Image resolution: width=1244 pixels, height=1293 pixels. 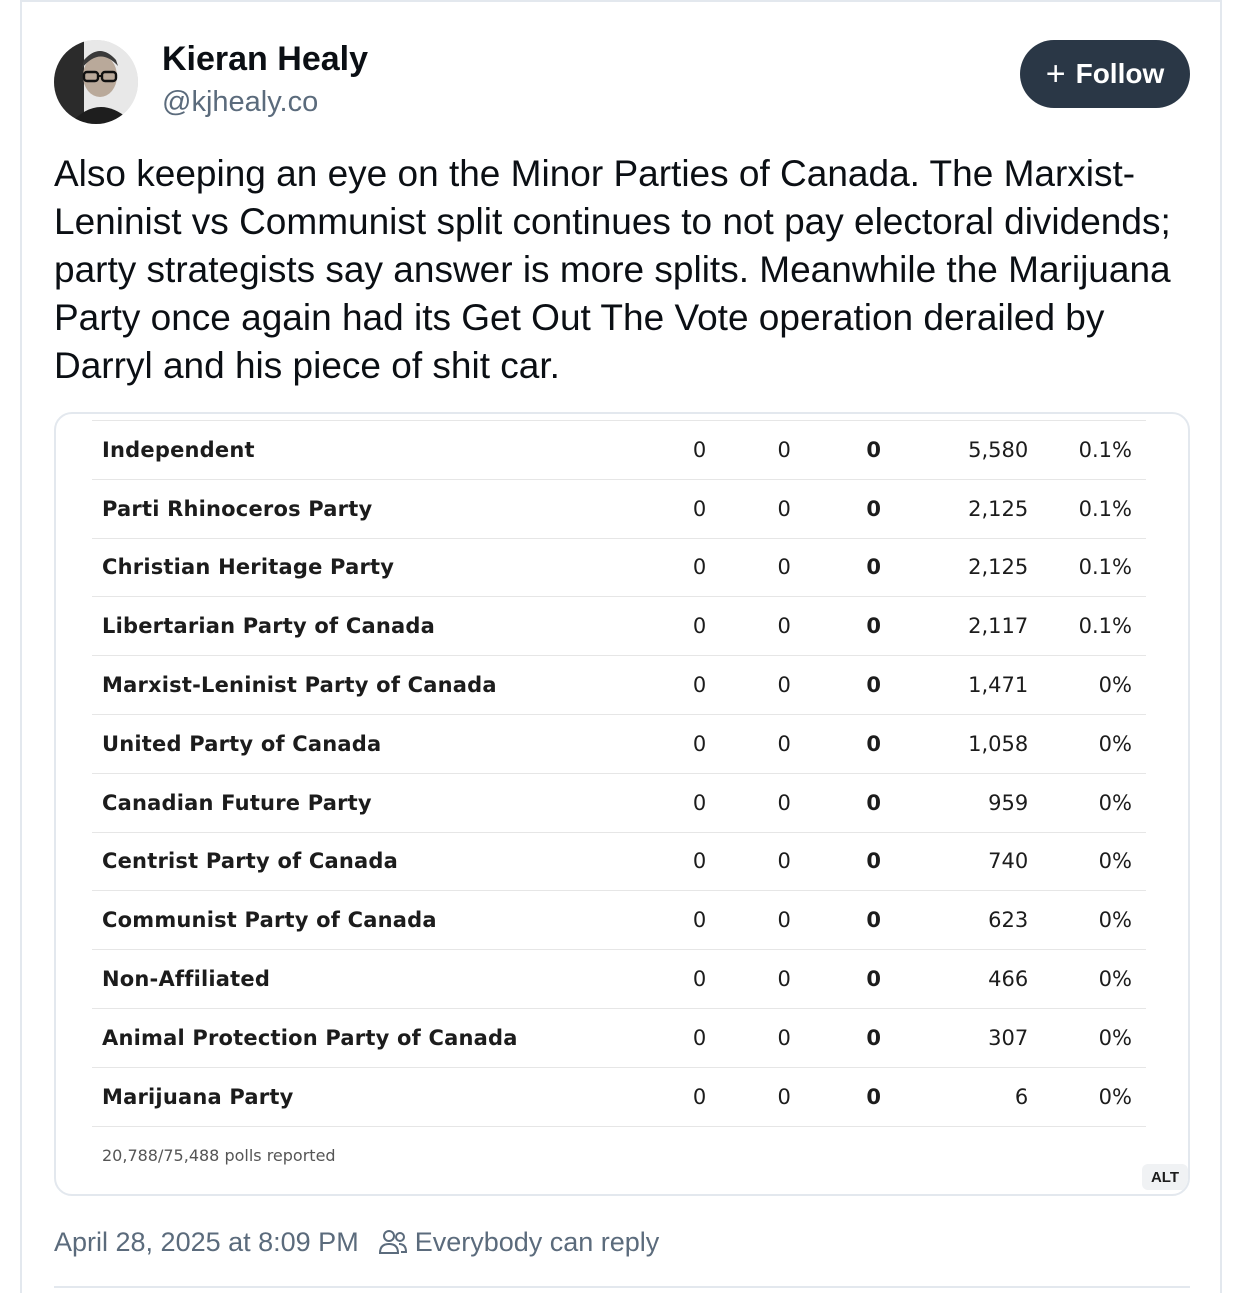 What do you see at coordinates (376, 920) in the screenshot?
I see `party-name: Communist Party of Canada` at bounding box center [376, 920].